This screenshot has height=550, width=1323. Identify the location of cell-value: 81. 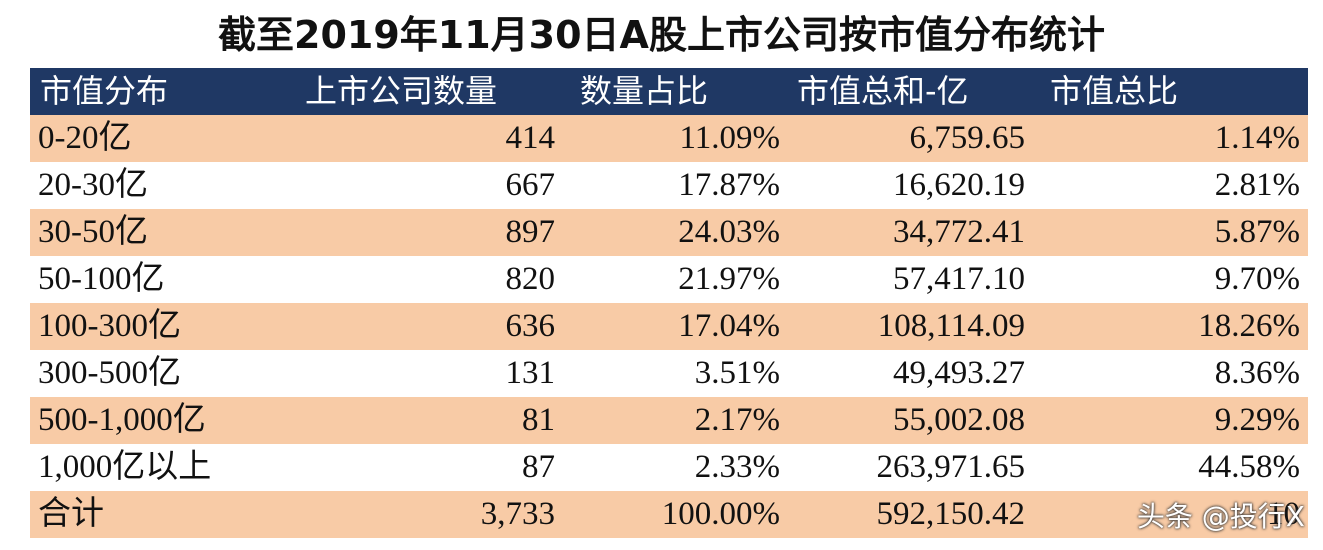
(538, 420).